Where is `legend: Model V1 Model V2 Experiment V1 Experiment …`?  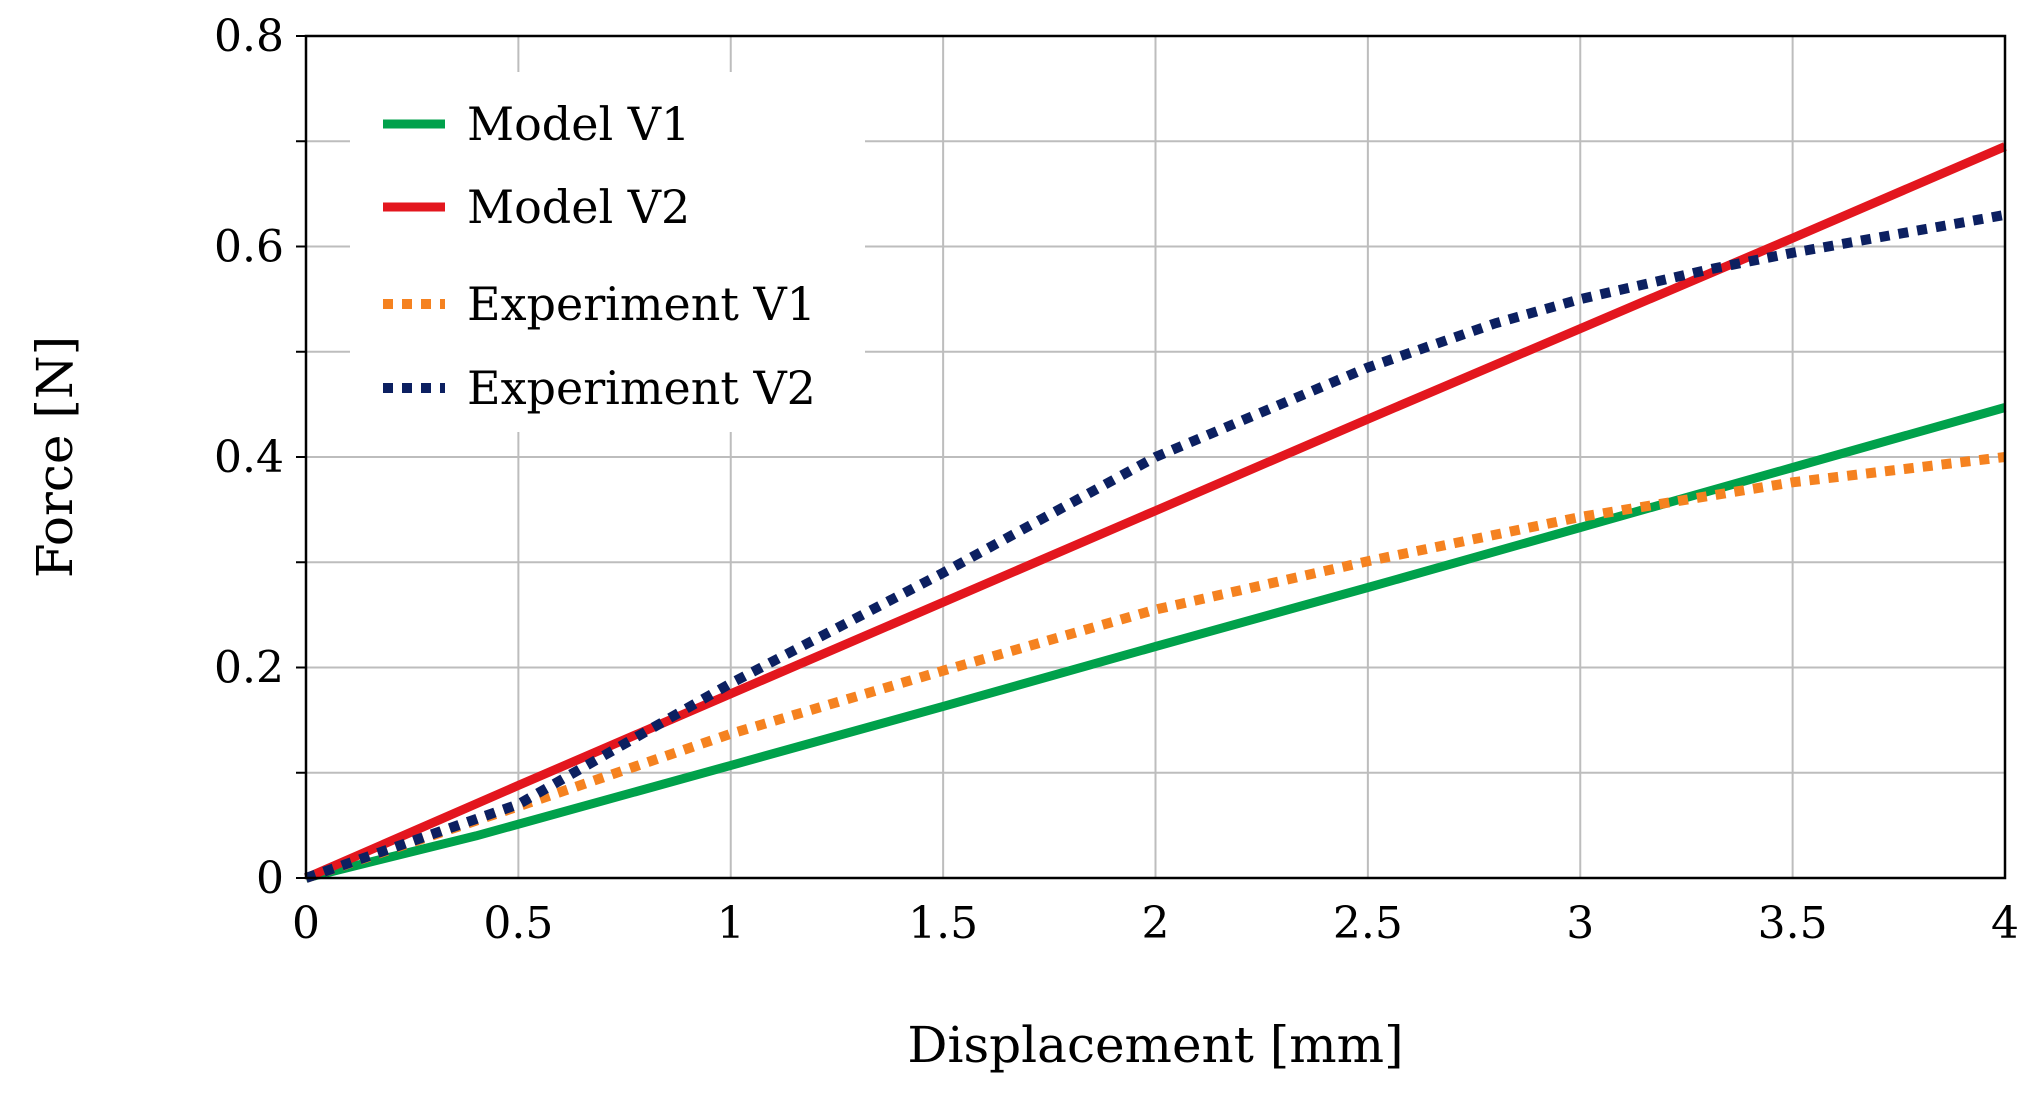 legend: Model V1 Model V2 Experiment V1 Experiment … is located at coordinates (607, 252).